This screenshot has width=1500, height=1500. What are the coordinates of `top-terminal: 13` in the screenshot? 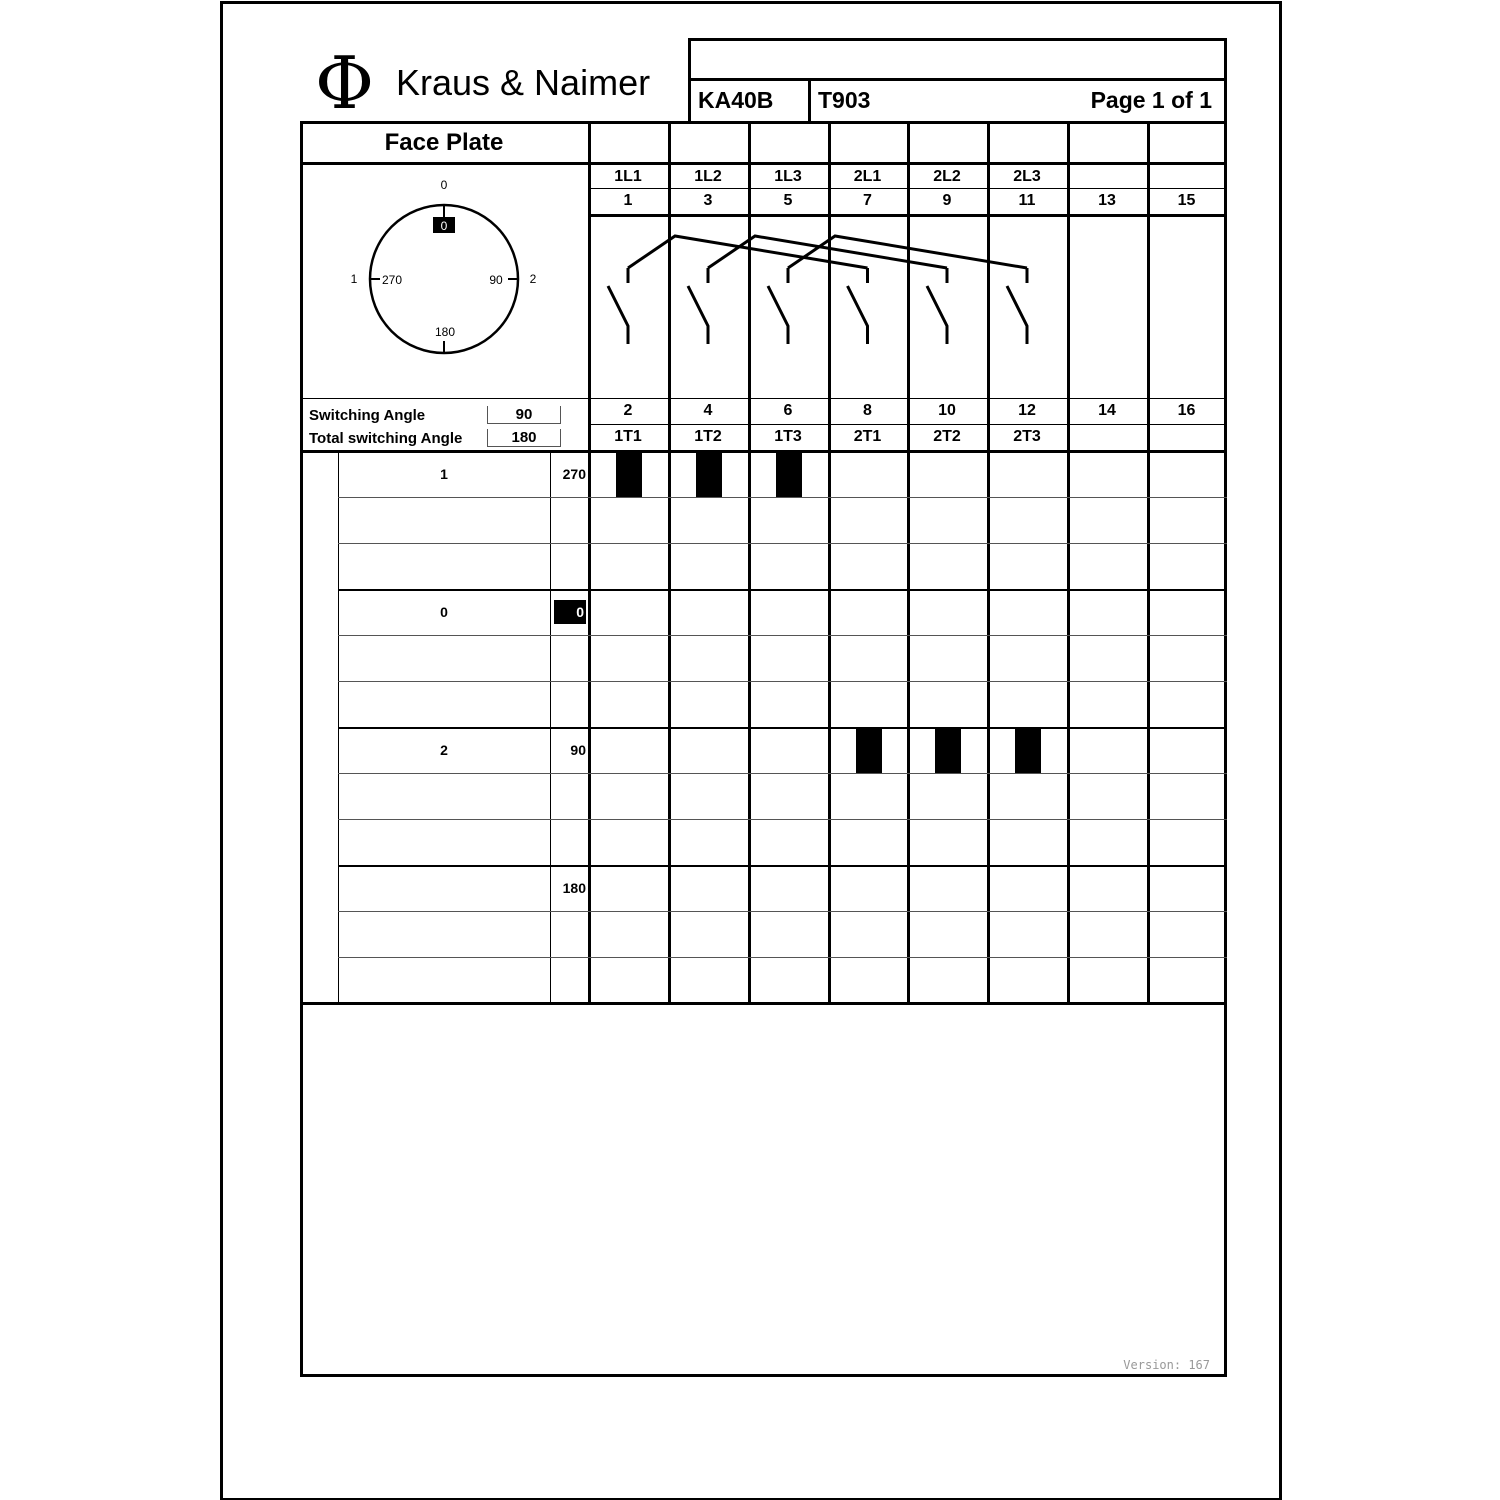 It's located at (1107, 200).